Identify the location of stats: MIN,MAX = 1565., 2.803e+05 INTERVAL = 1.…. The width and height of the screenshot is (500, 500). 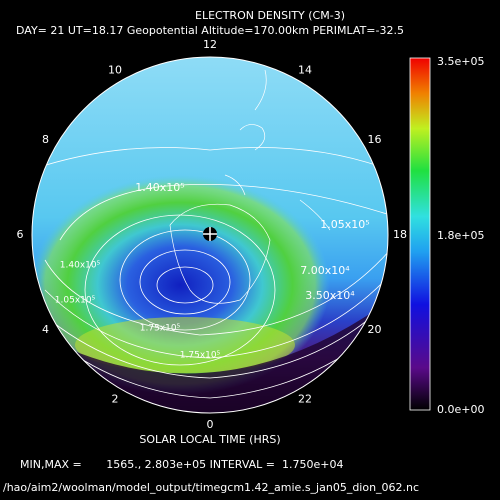
(182, 464).